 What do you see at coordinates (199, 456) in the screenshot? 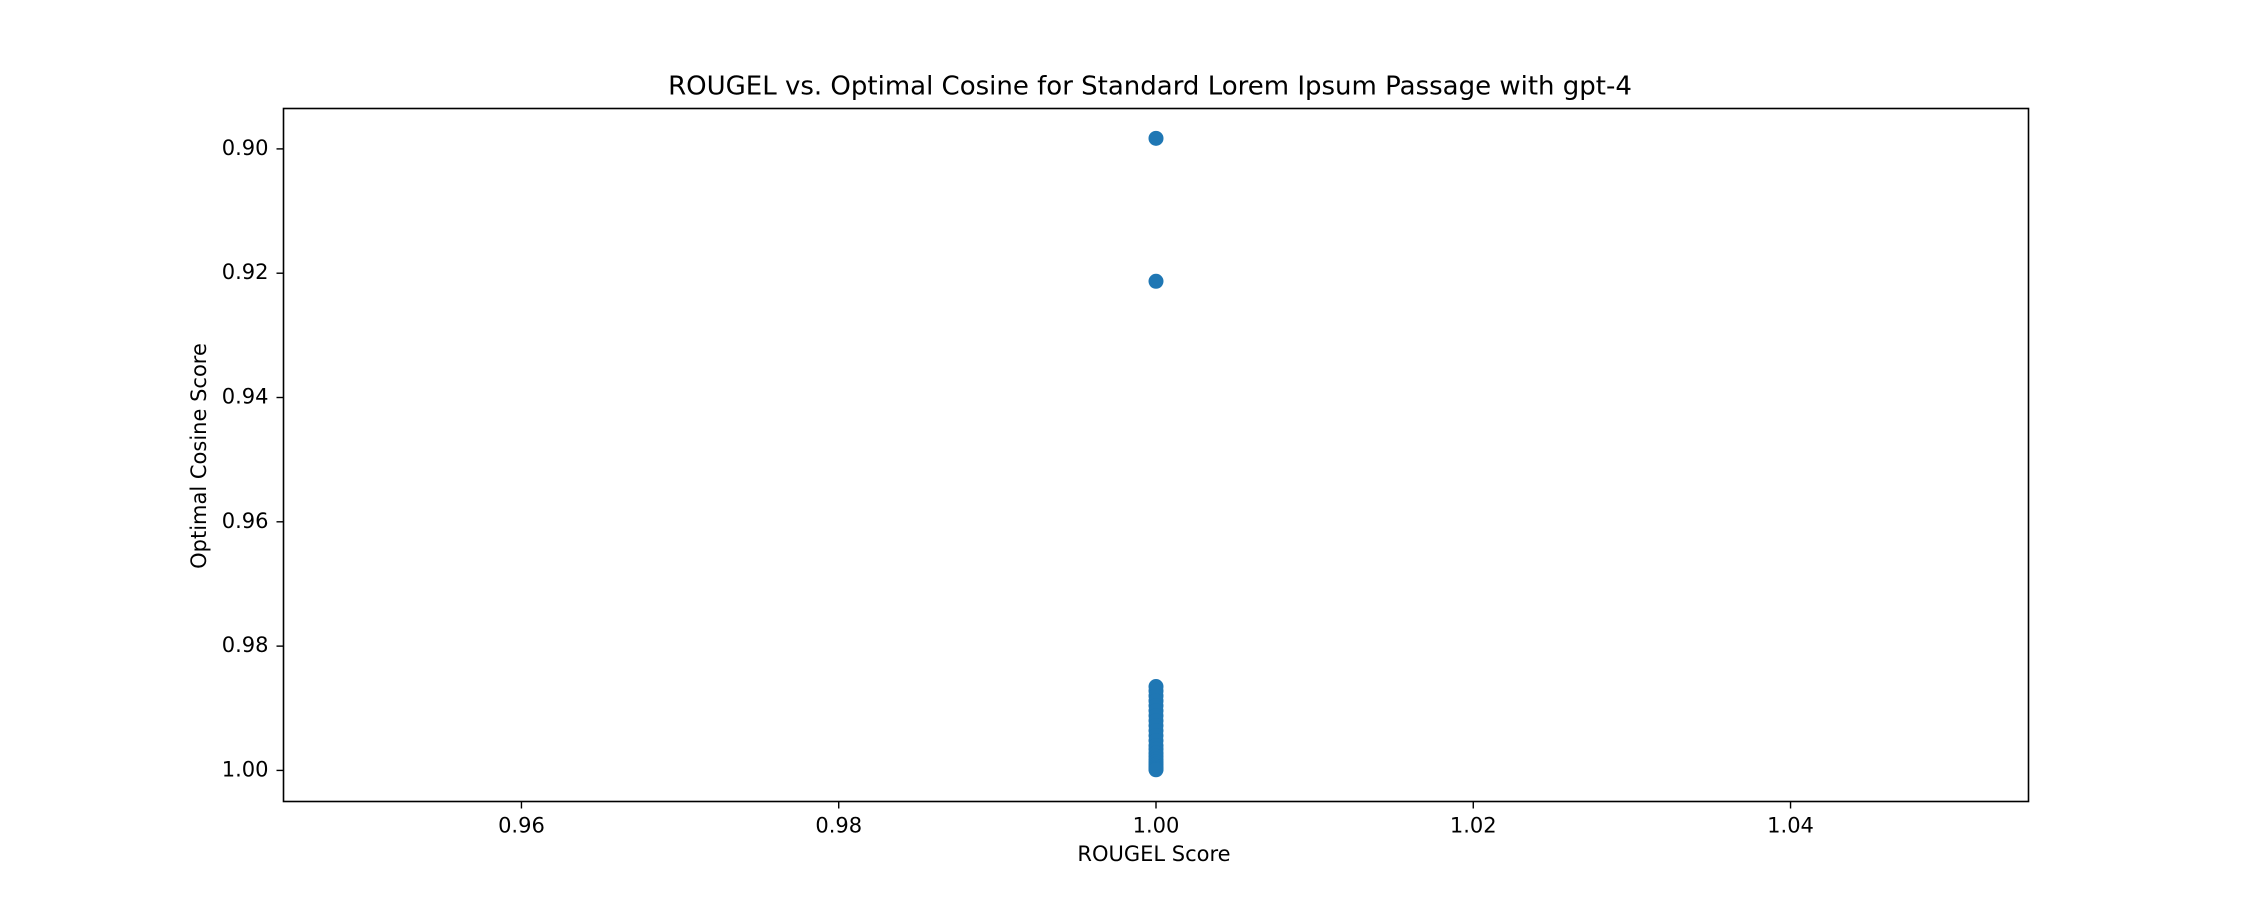
I see `y-axis-label: Optimal Cosine Score` at bounding box center [199, 456].